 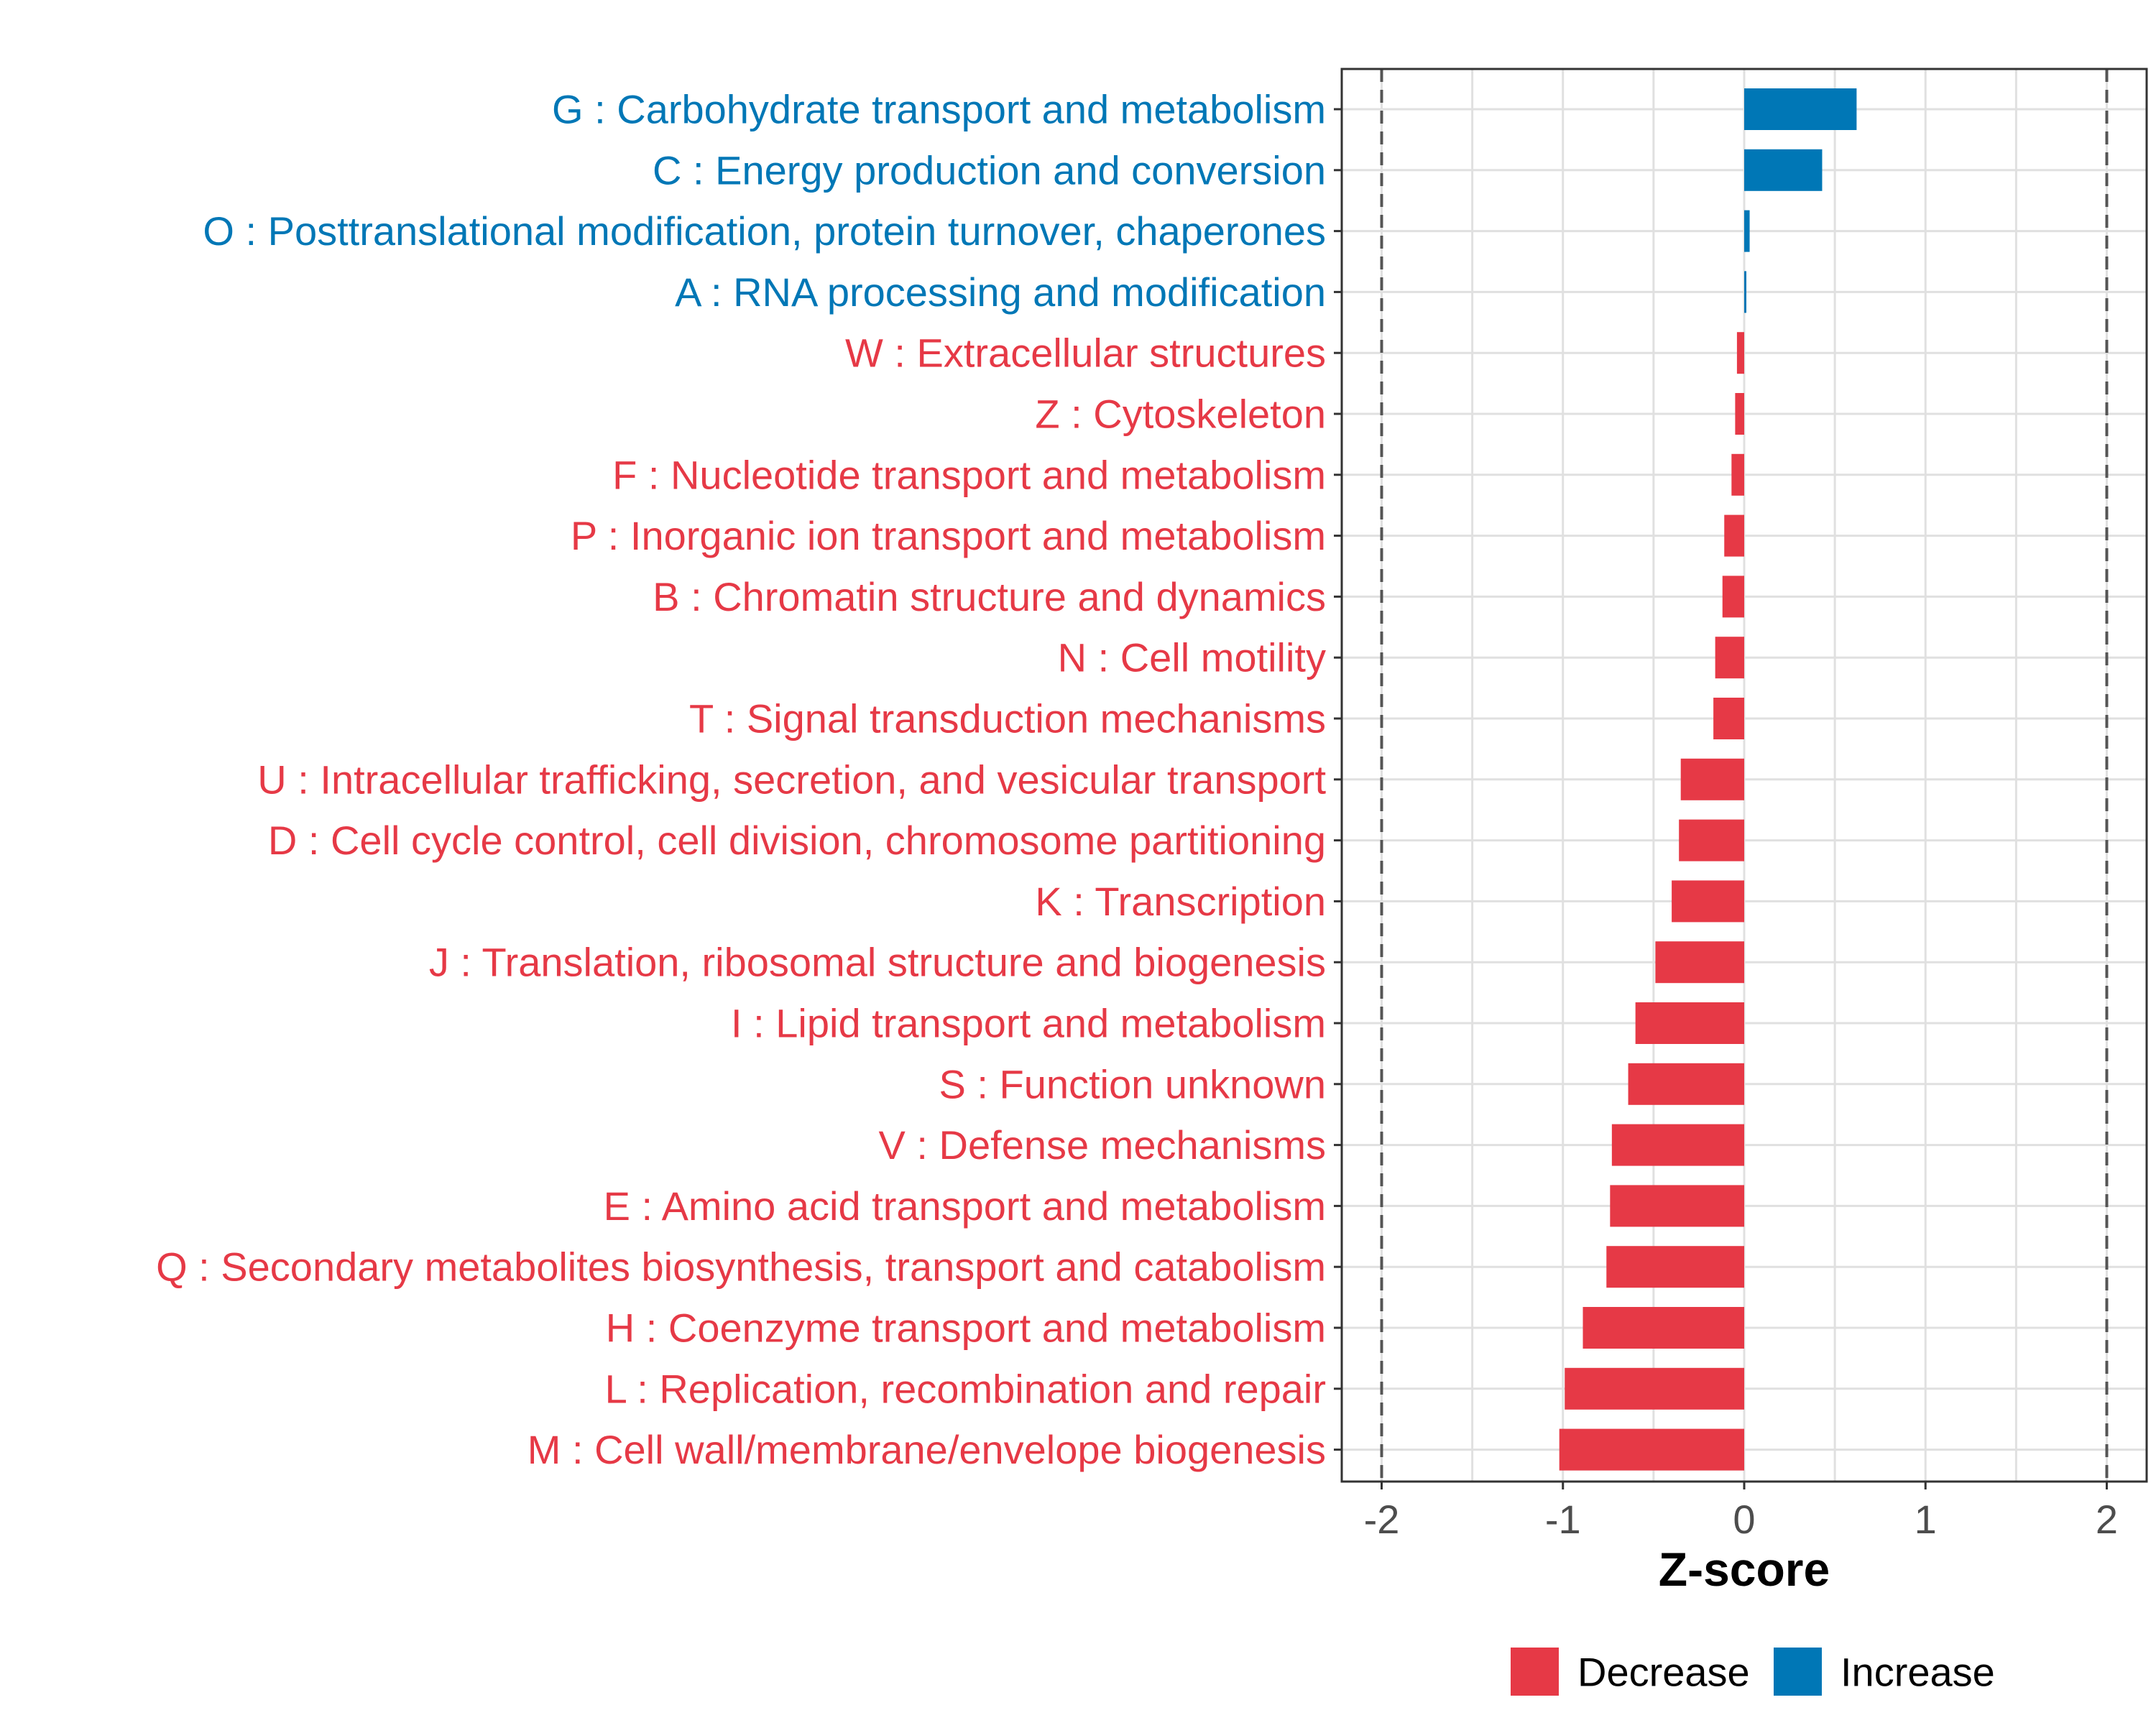 What do you see at coordinates (969, 474) in the screenshot?
I see `category-label: F : Nucleotide transport and metabolism` at bounding box center [969, 474].